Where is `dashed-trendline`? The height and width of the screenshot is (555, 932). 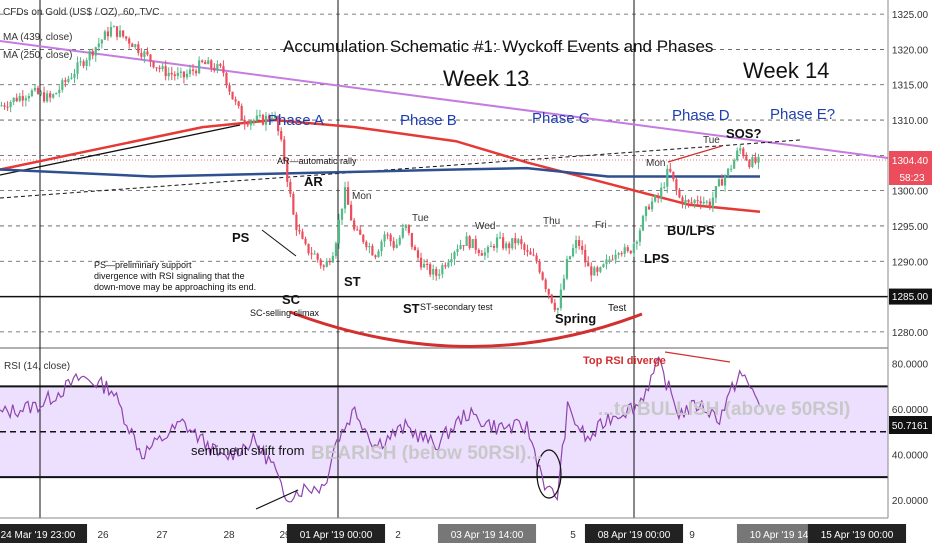 dashed-trendline is located at coordinates (400, 169).